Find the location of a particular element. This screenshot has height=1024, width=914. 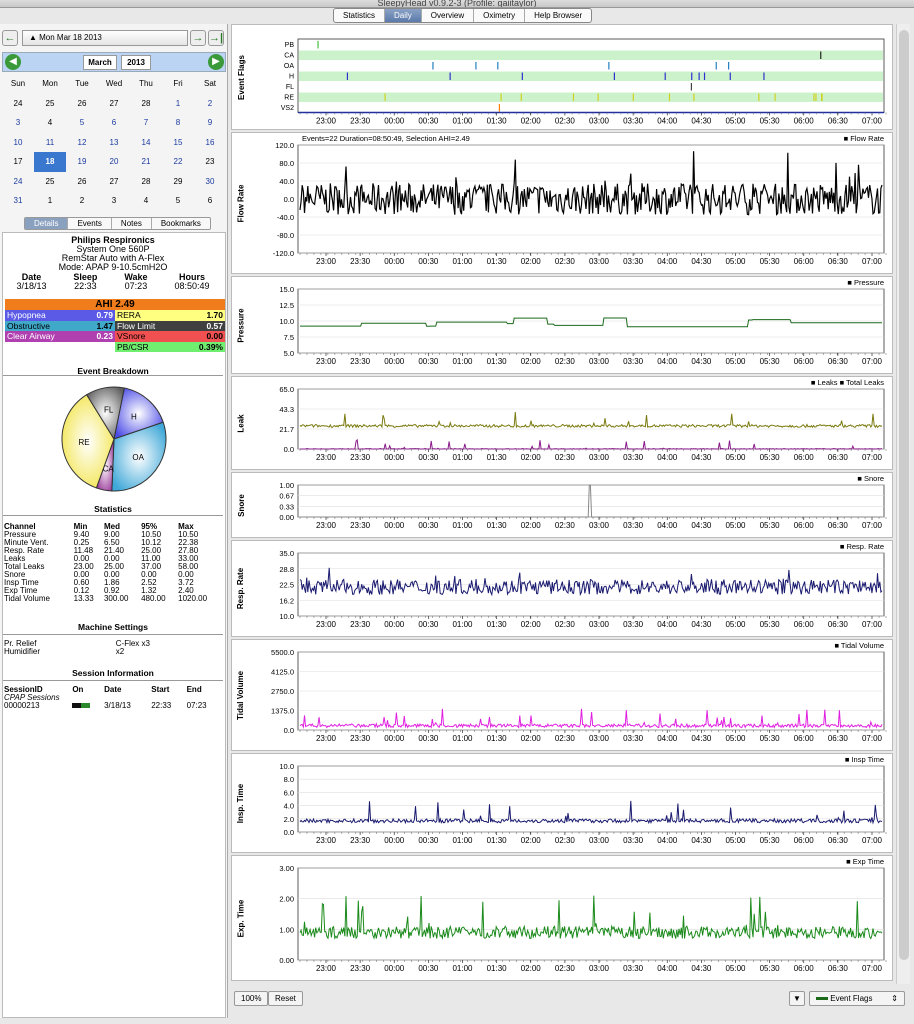

time-tick-label: 02:30 is located at coordinates (565, 840).